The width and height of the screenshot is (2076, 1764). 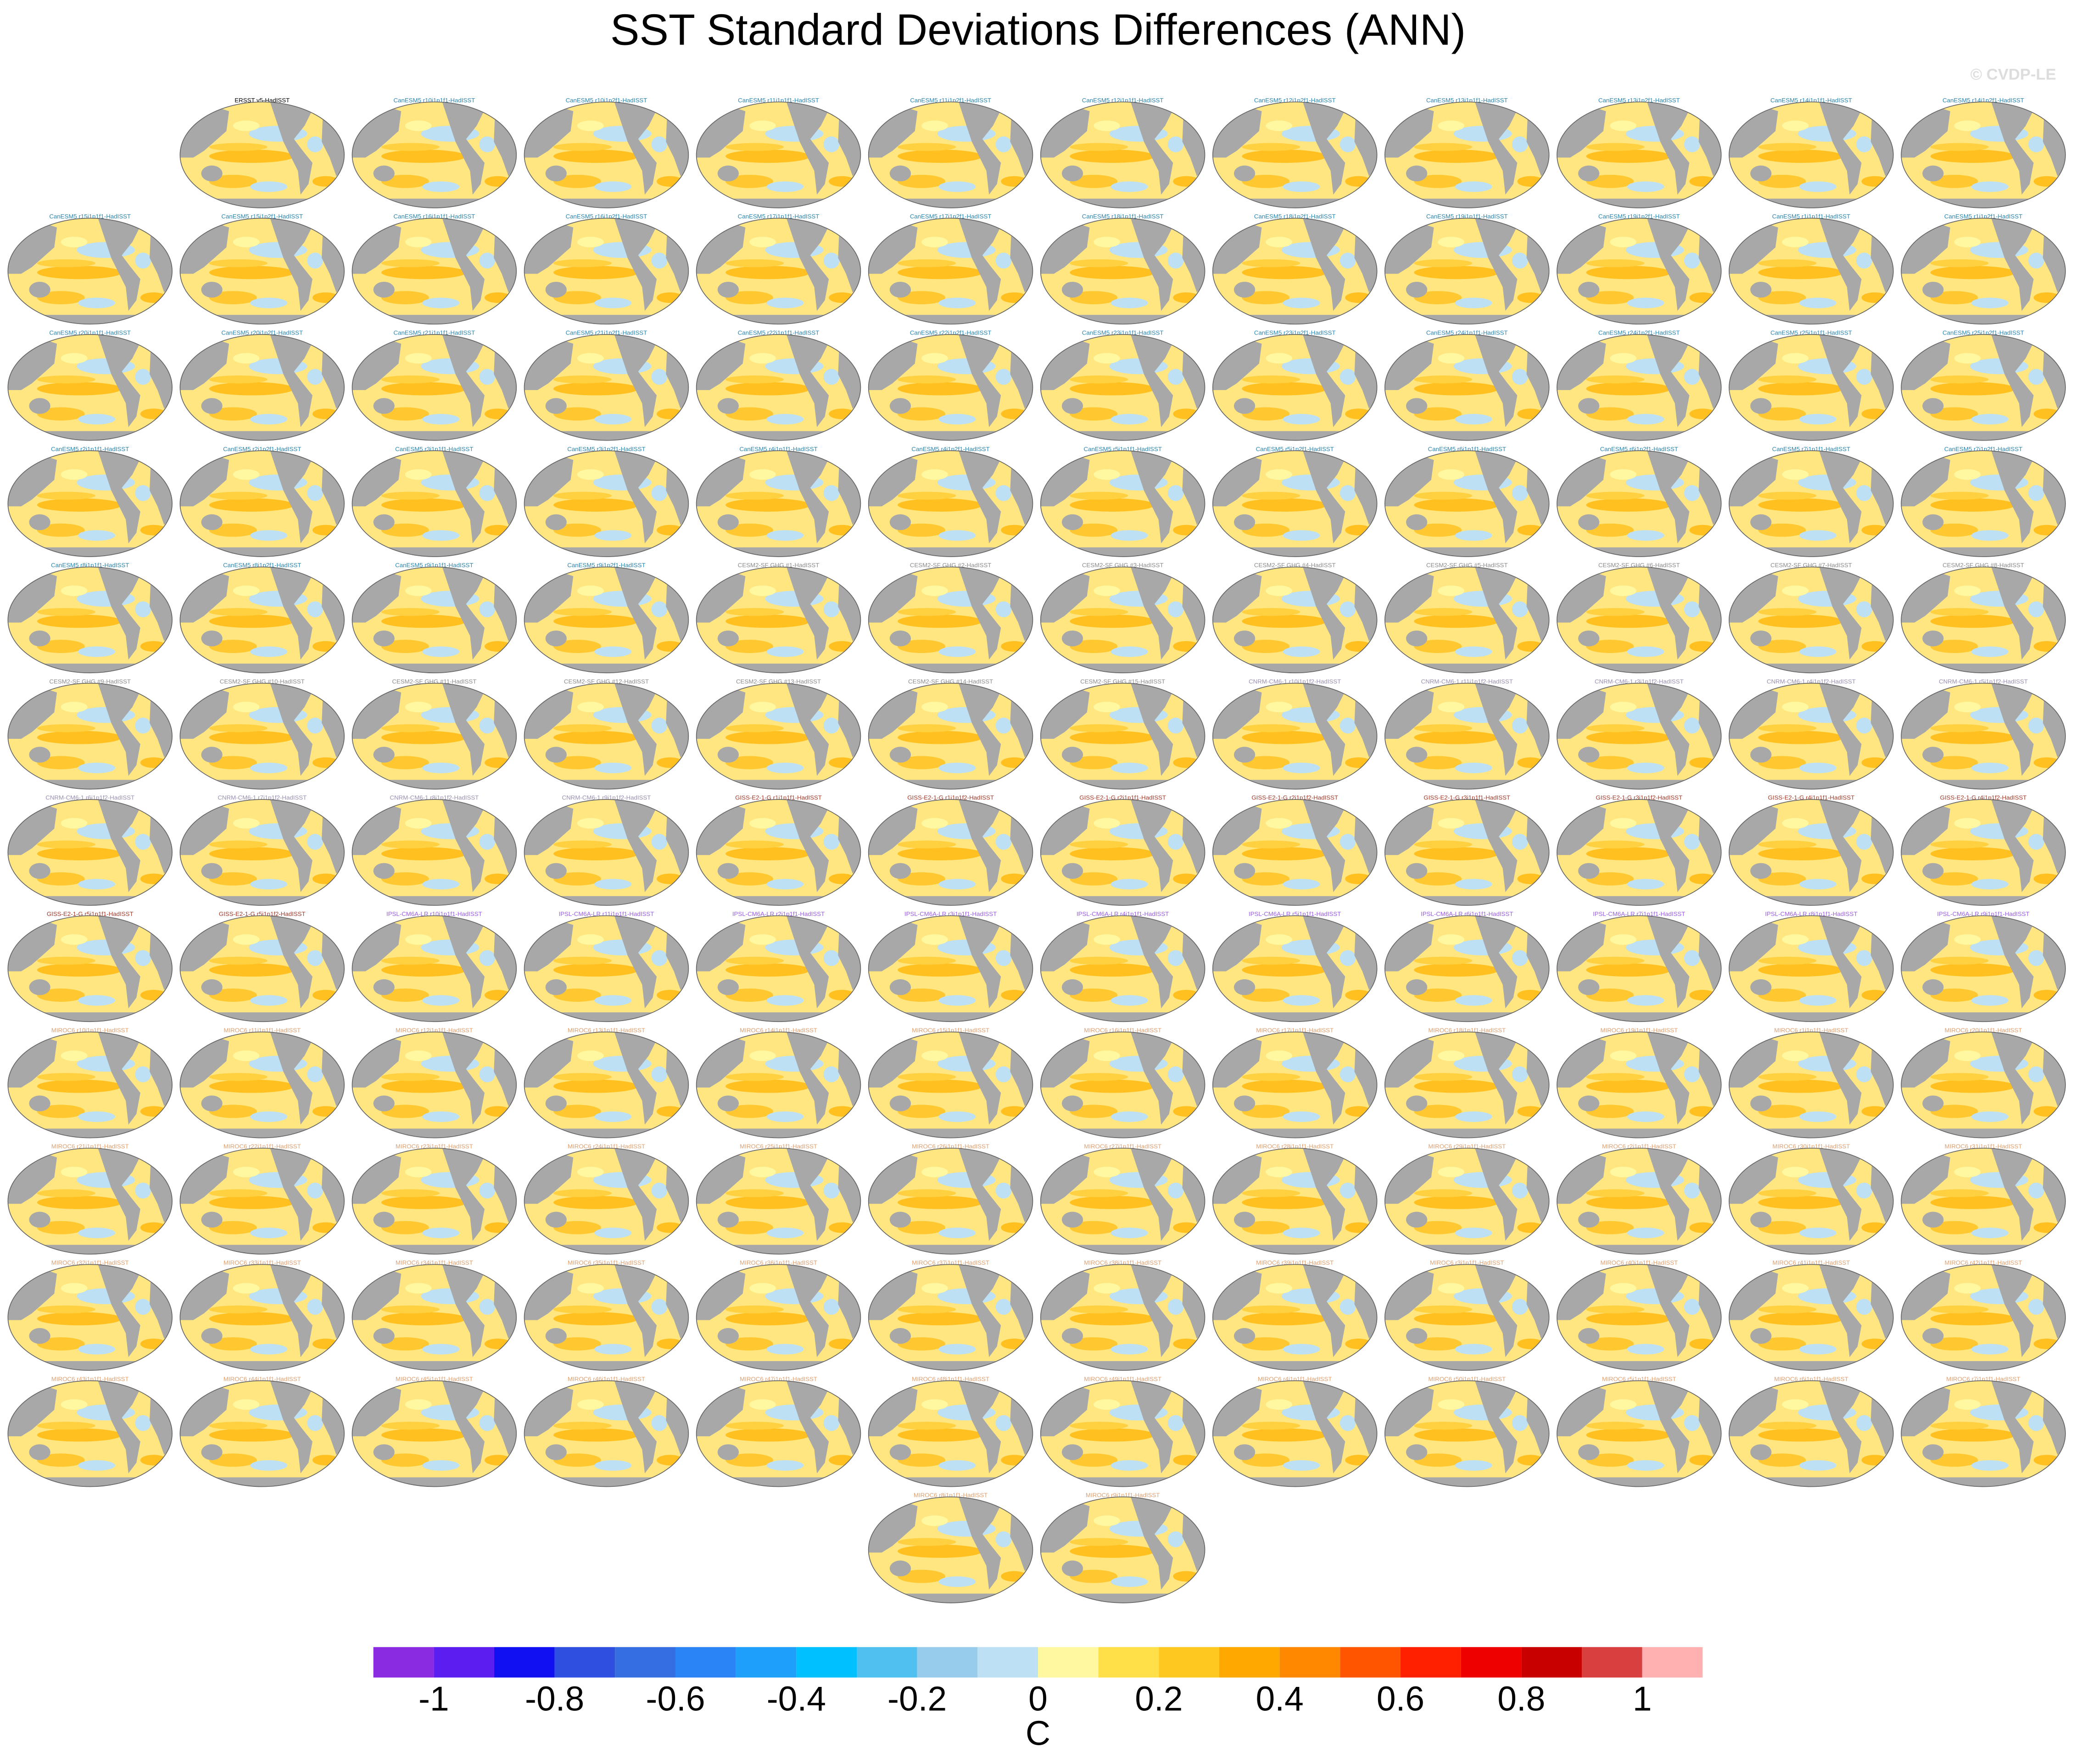 What do you see at coordinates (1467, 270) in the screenshot?
I see `map-panel: CanESM5 r19i1p1f1-HadISST` at bounding box center [1467, 270].